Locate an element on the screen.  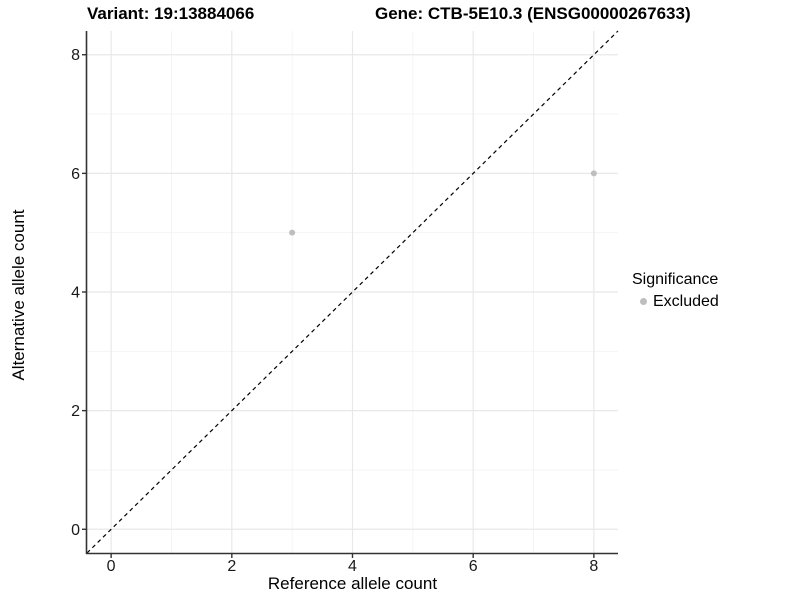
x-tick-label: 4 is located at coordinates (352, 566).